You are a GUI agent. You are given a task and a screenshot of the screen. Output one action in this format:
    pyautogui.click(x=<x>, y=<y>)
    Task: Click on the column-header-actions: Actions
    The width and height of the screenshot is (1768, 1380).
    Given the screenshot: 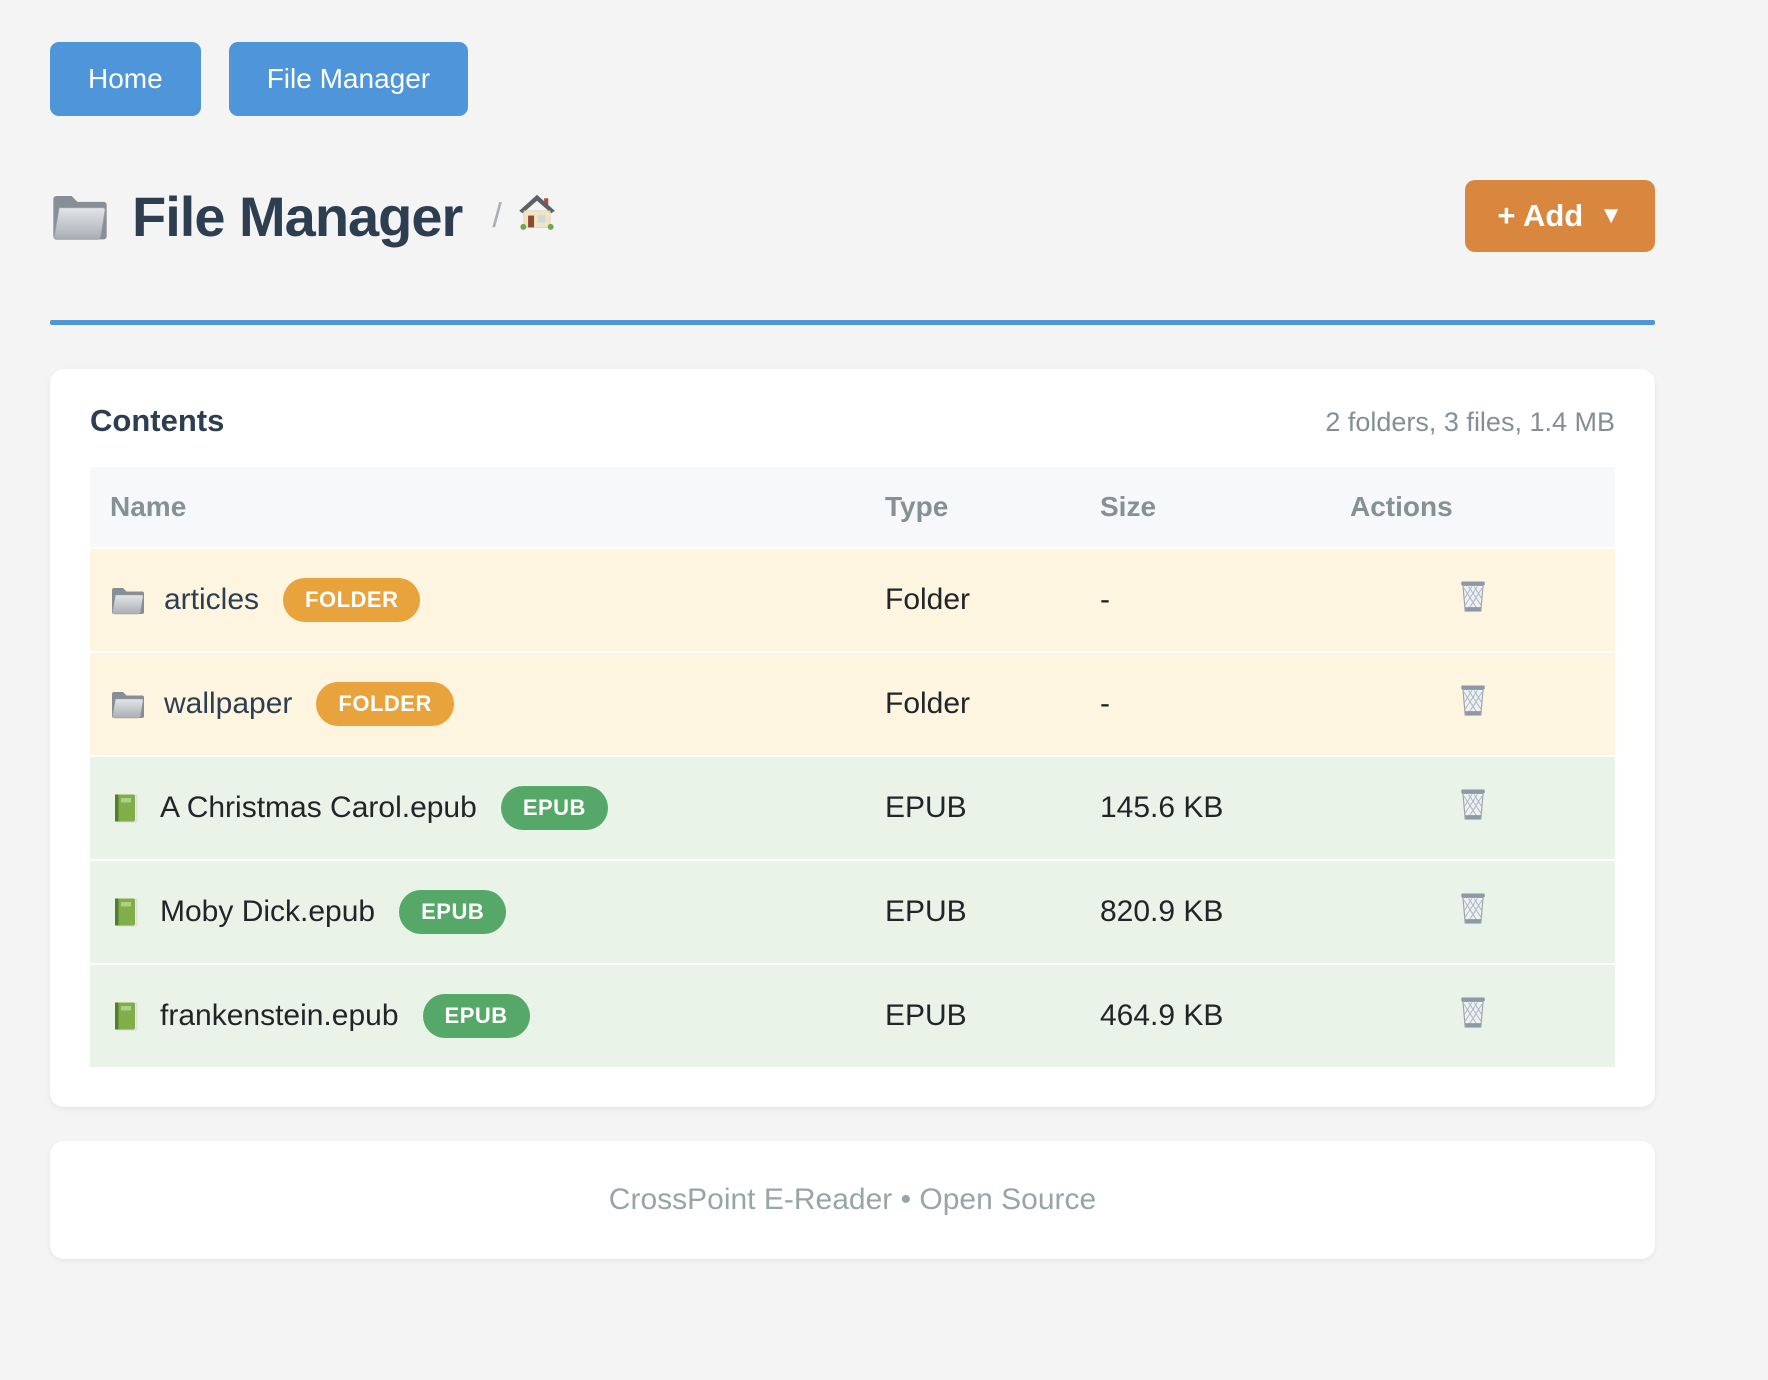 What is the action you would take?
    pyautogui.click(x=1472, y=507)
    